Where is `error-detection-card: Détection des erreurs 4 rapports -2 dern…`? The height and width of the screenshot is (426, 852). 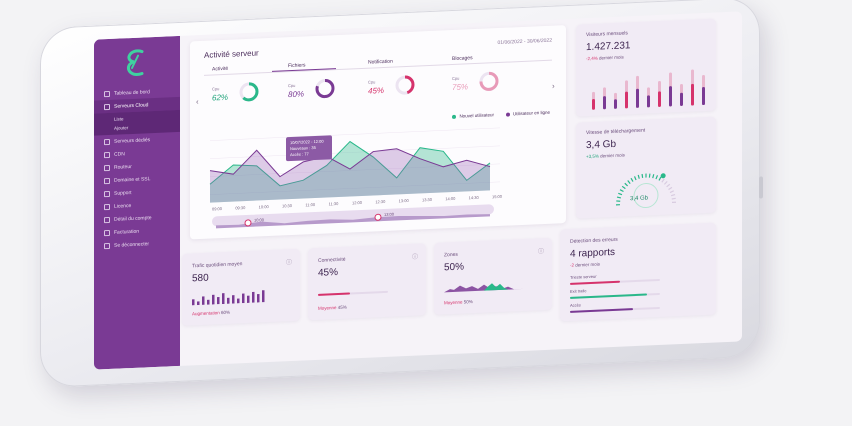 error-detection-card: Détection des erreurs 4 rapports -2 dern… is located at coordinates (638, 272).